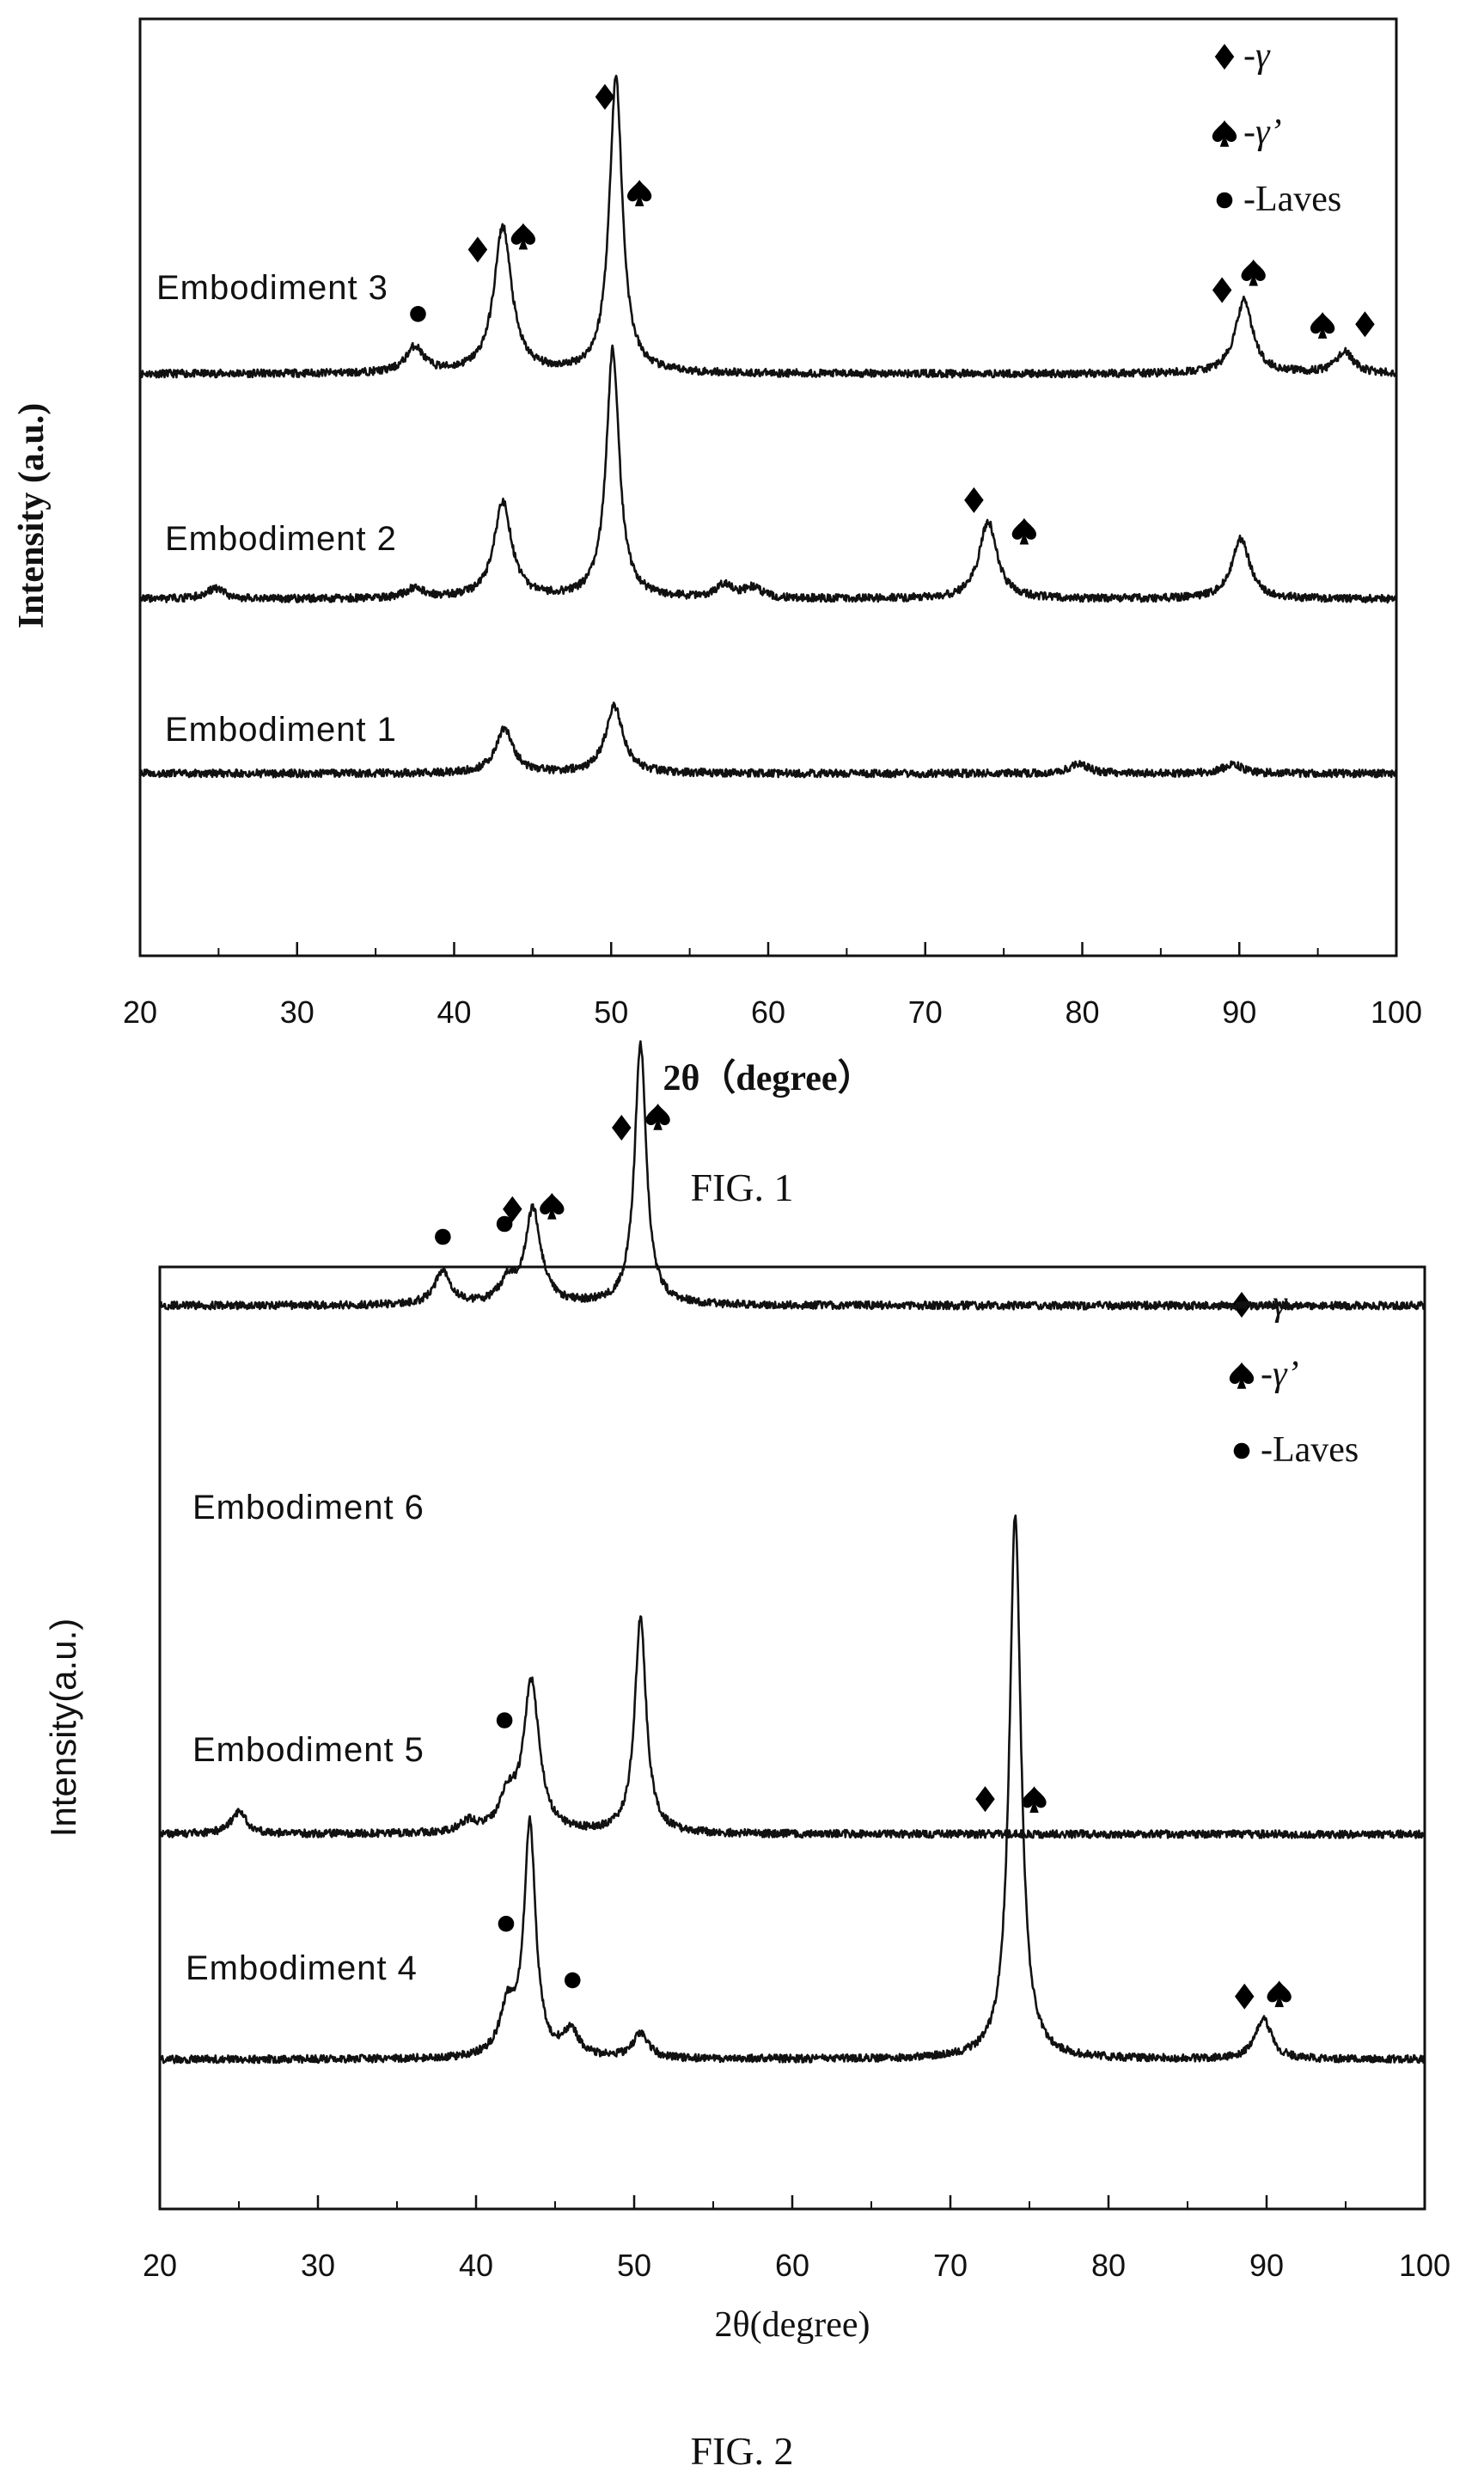 The height and width of the screenshot is (2478, 1484). Describe the element at coordinates (302, 1968) in the screenshot. I see `series-label: Embodiment 4` at that location.